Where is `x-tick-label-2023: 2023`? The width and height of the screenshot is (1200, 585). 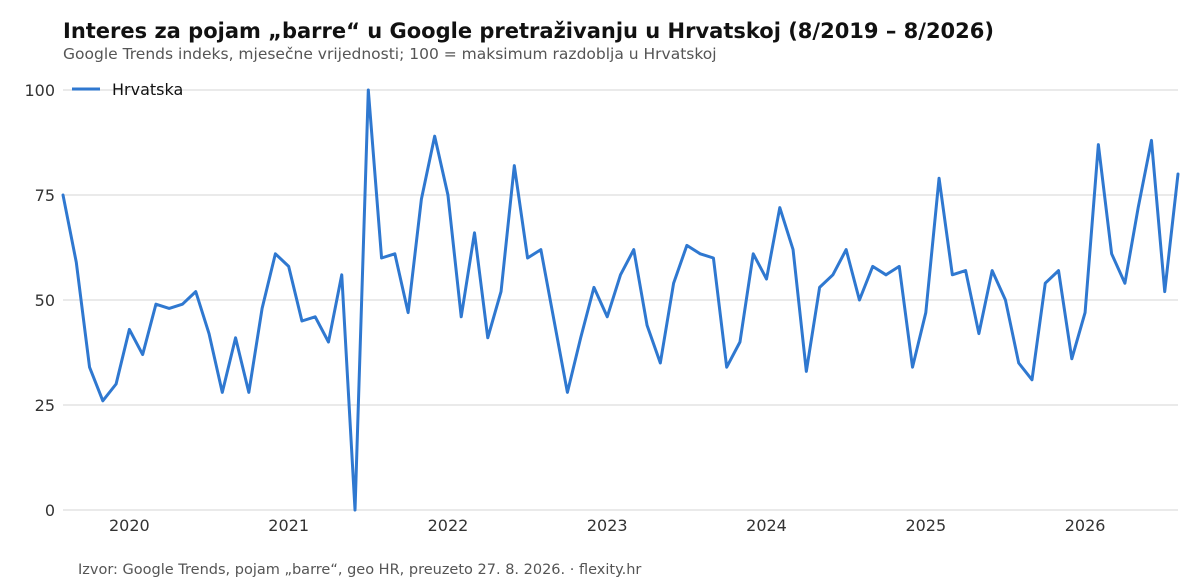 x-tick-label-2023: 2023 is located at coordinates (607, 525).